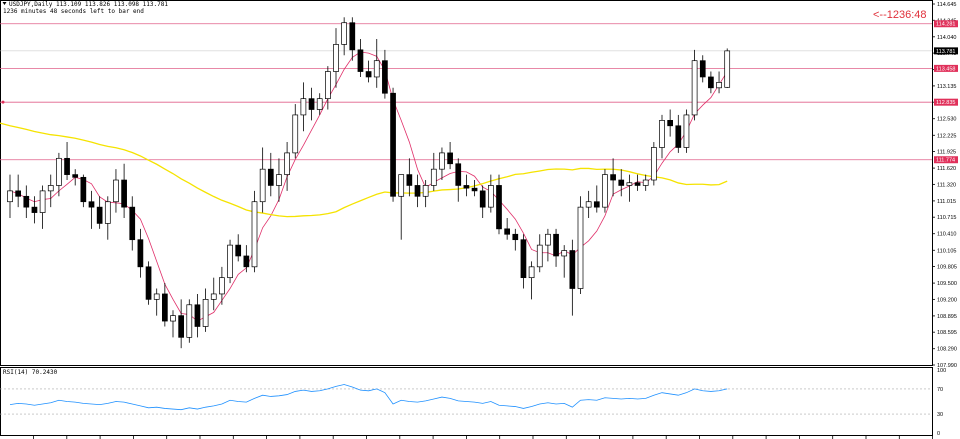  Describe the element at coordinates (73, 11) in the screenshot. I see `bar-timer-info: 1236 minutes 48 seconds left to bar end` at that location.